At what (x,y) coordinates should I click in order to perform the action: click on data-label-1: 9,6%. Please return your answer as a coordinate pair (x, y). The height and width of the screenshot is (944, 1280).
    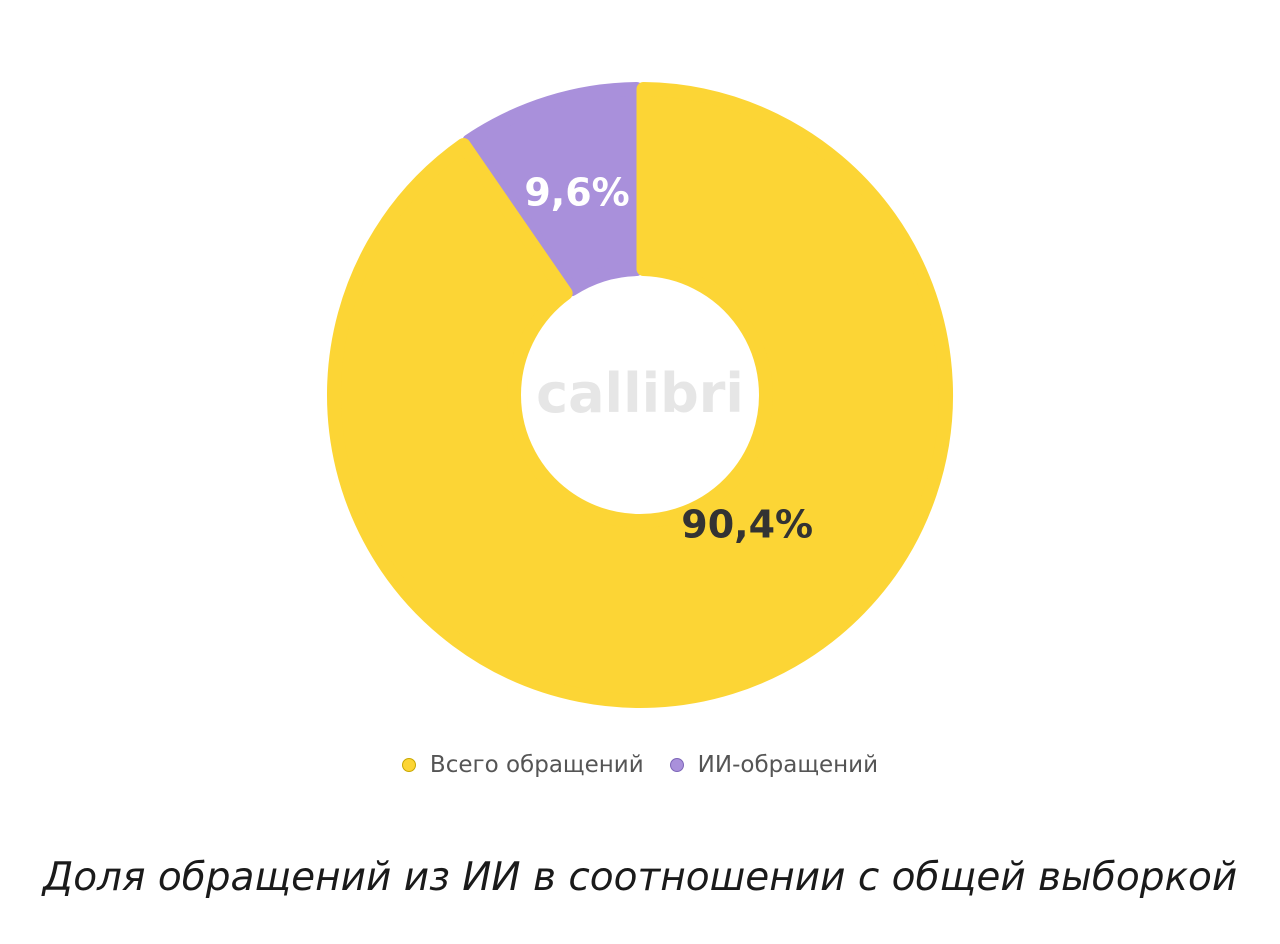
    Looking at the image, I should click on (576, 193).